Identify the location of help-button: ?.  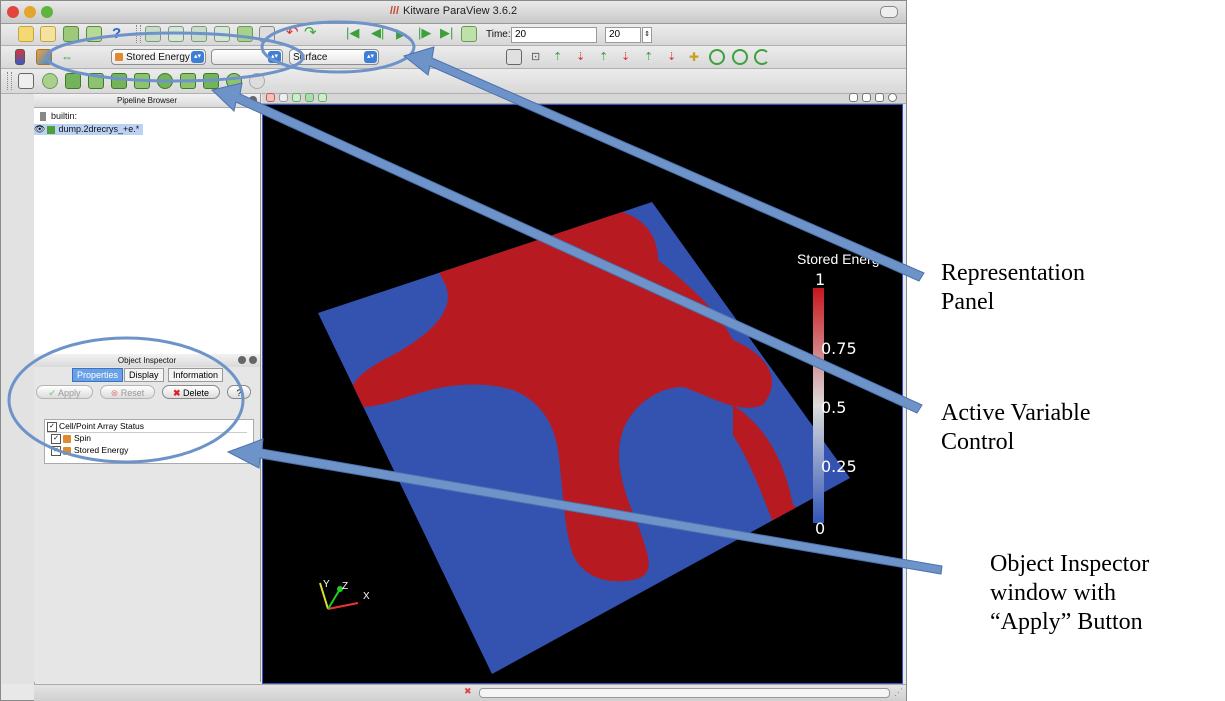
(239, 392).